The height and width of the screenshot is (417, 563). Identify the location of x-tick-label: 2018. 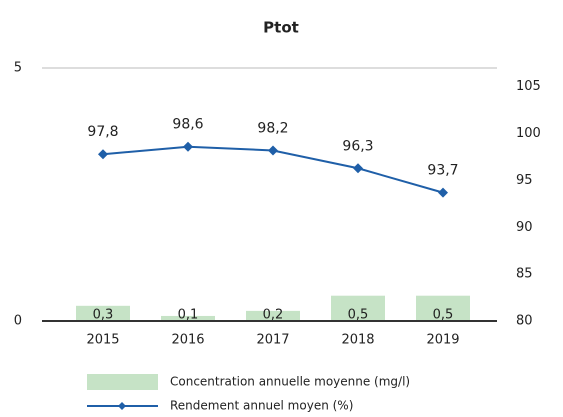
(357, 340).